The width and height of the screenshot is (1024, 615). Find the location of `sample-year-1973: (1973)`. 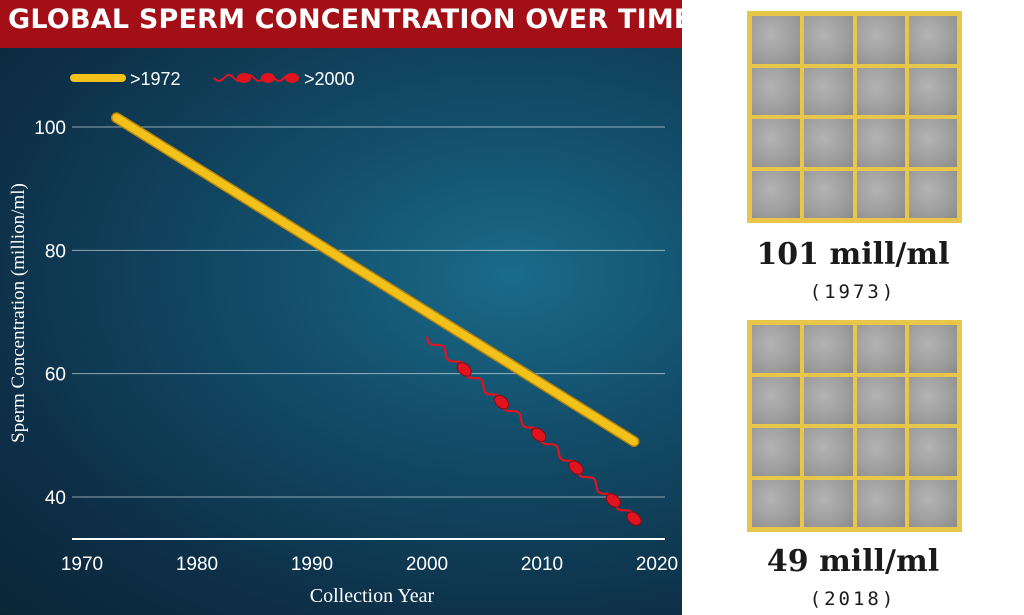

sample-year-1973: (1973) is located at coordinates (853, 292).